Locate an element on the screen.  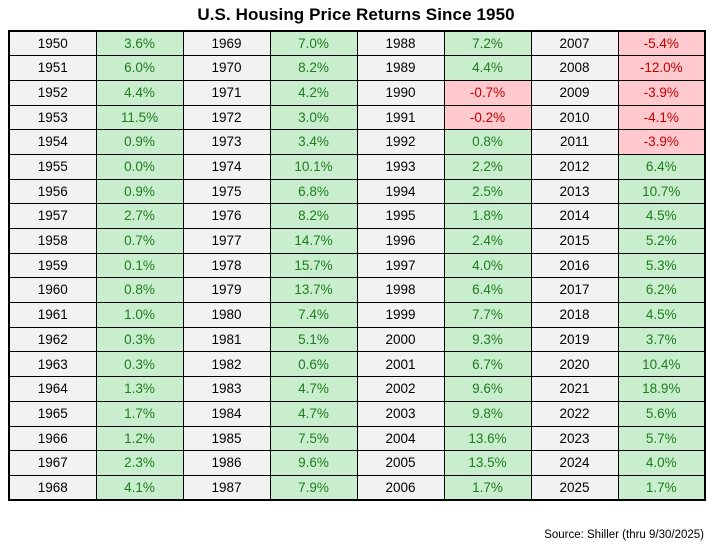
return-cell: 1.0% is located at coordinates (139, 315).